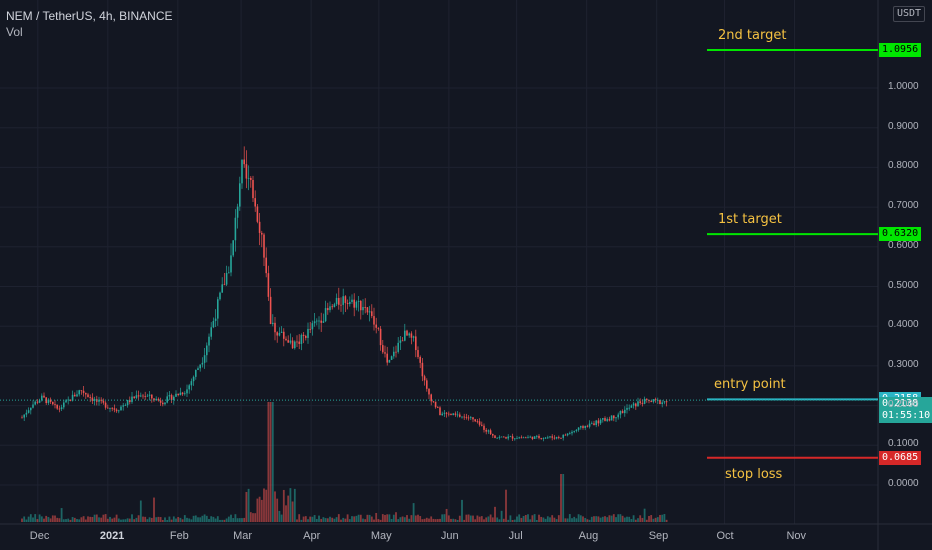 The width and height of the screenshot is (932, 550). Describe the element at coordinates (796, 536) in the screenshot. I see `x-tick-label: Nov` at that location.